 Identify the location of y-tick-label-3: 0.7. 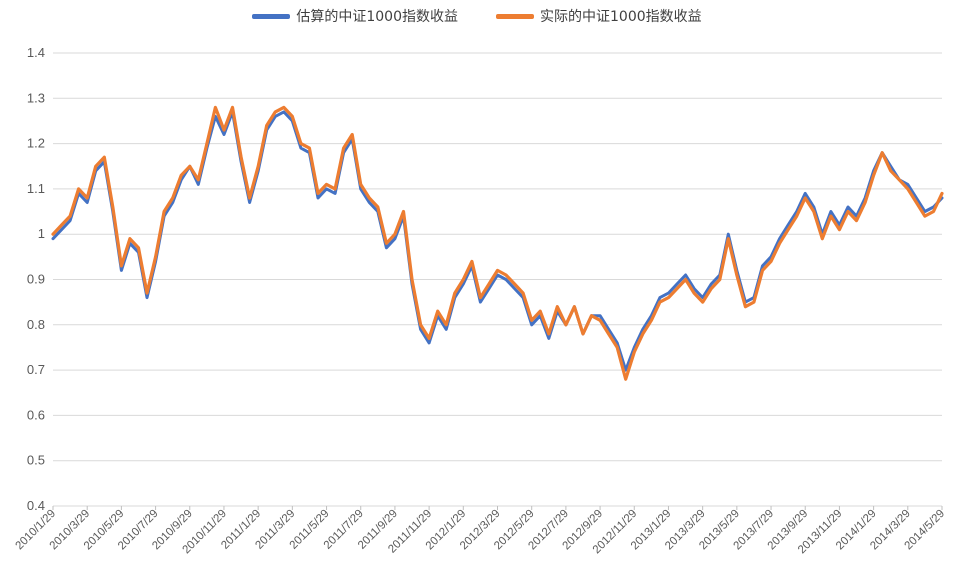
(36, 369).